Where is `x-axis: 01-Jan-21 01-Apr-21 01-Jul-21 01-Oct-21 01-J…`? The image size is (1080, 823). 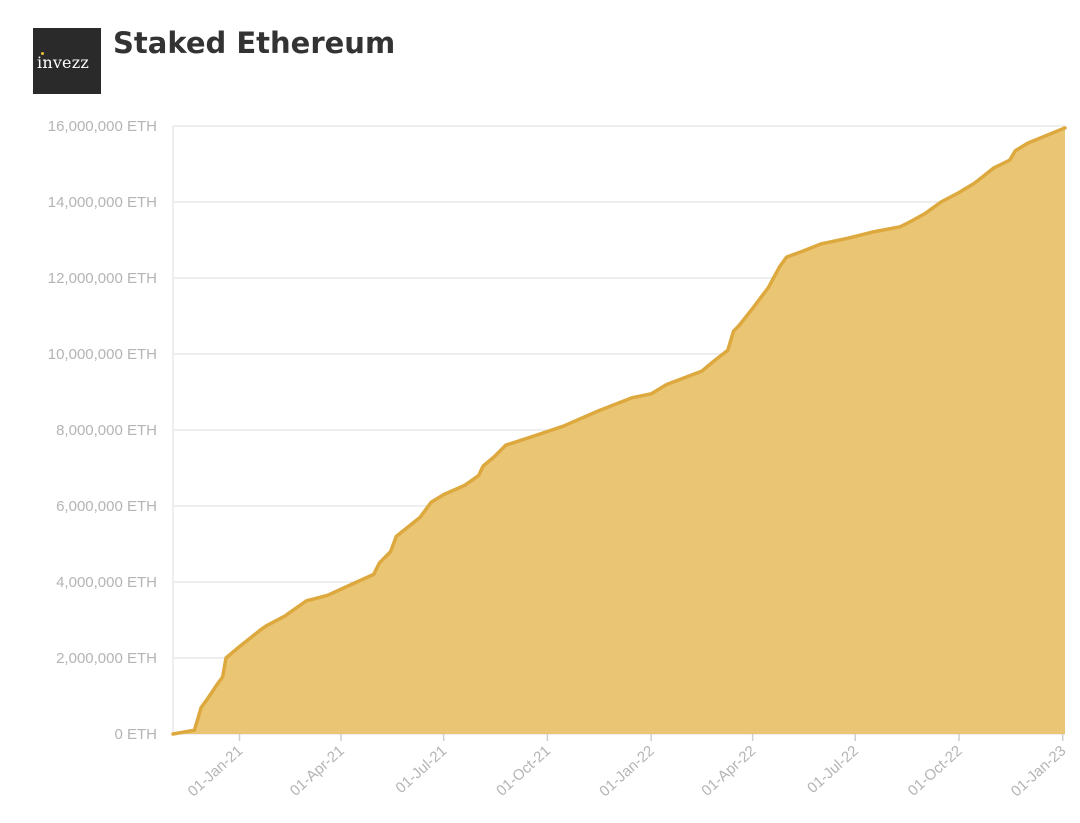
x-axis: 01-Jan-21 01-Apr-21 01-Jul-21 01-Oct-21 01-J… is located at coordinates (627, 767).